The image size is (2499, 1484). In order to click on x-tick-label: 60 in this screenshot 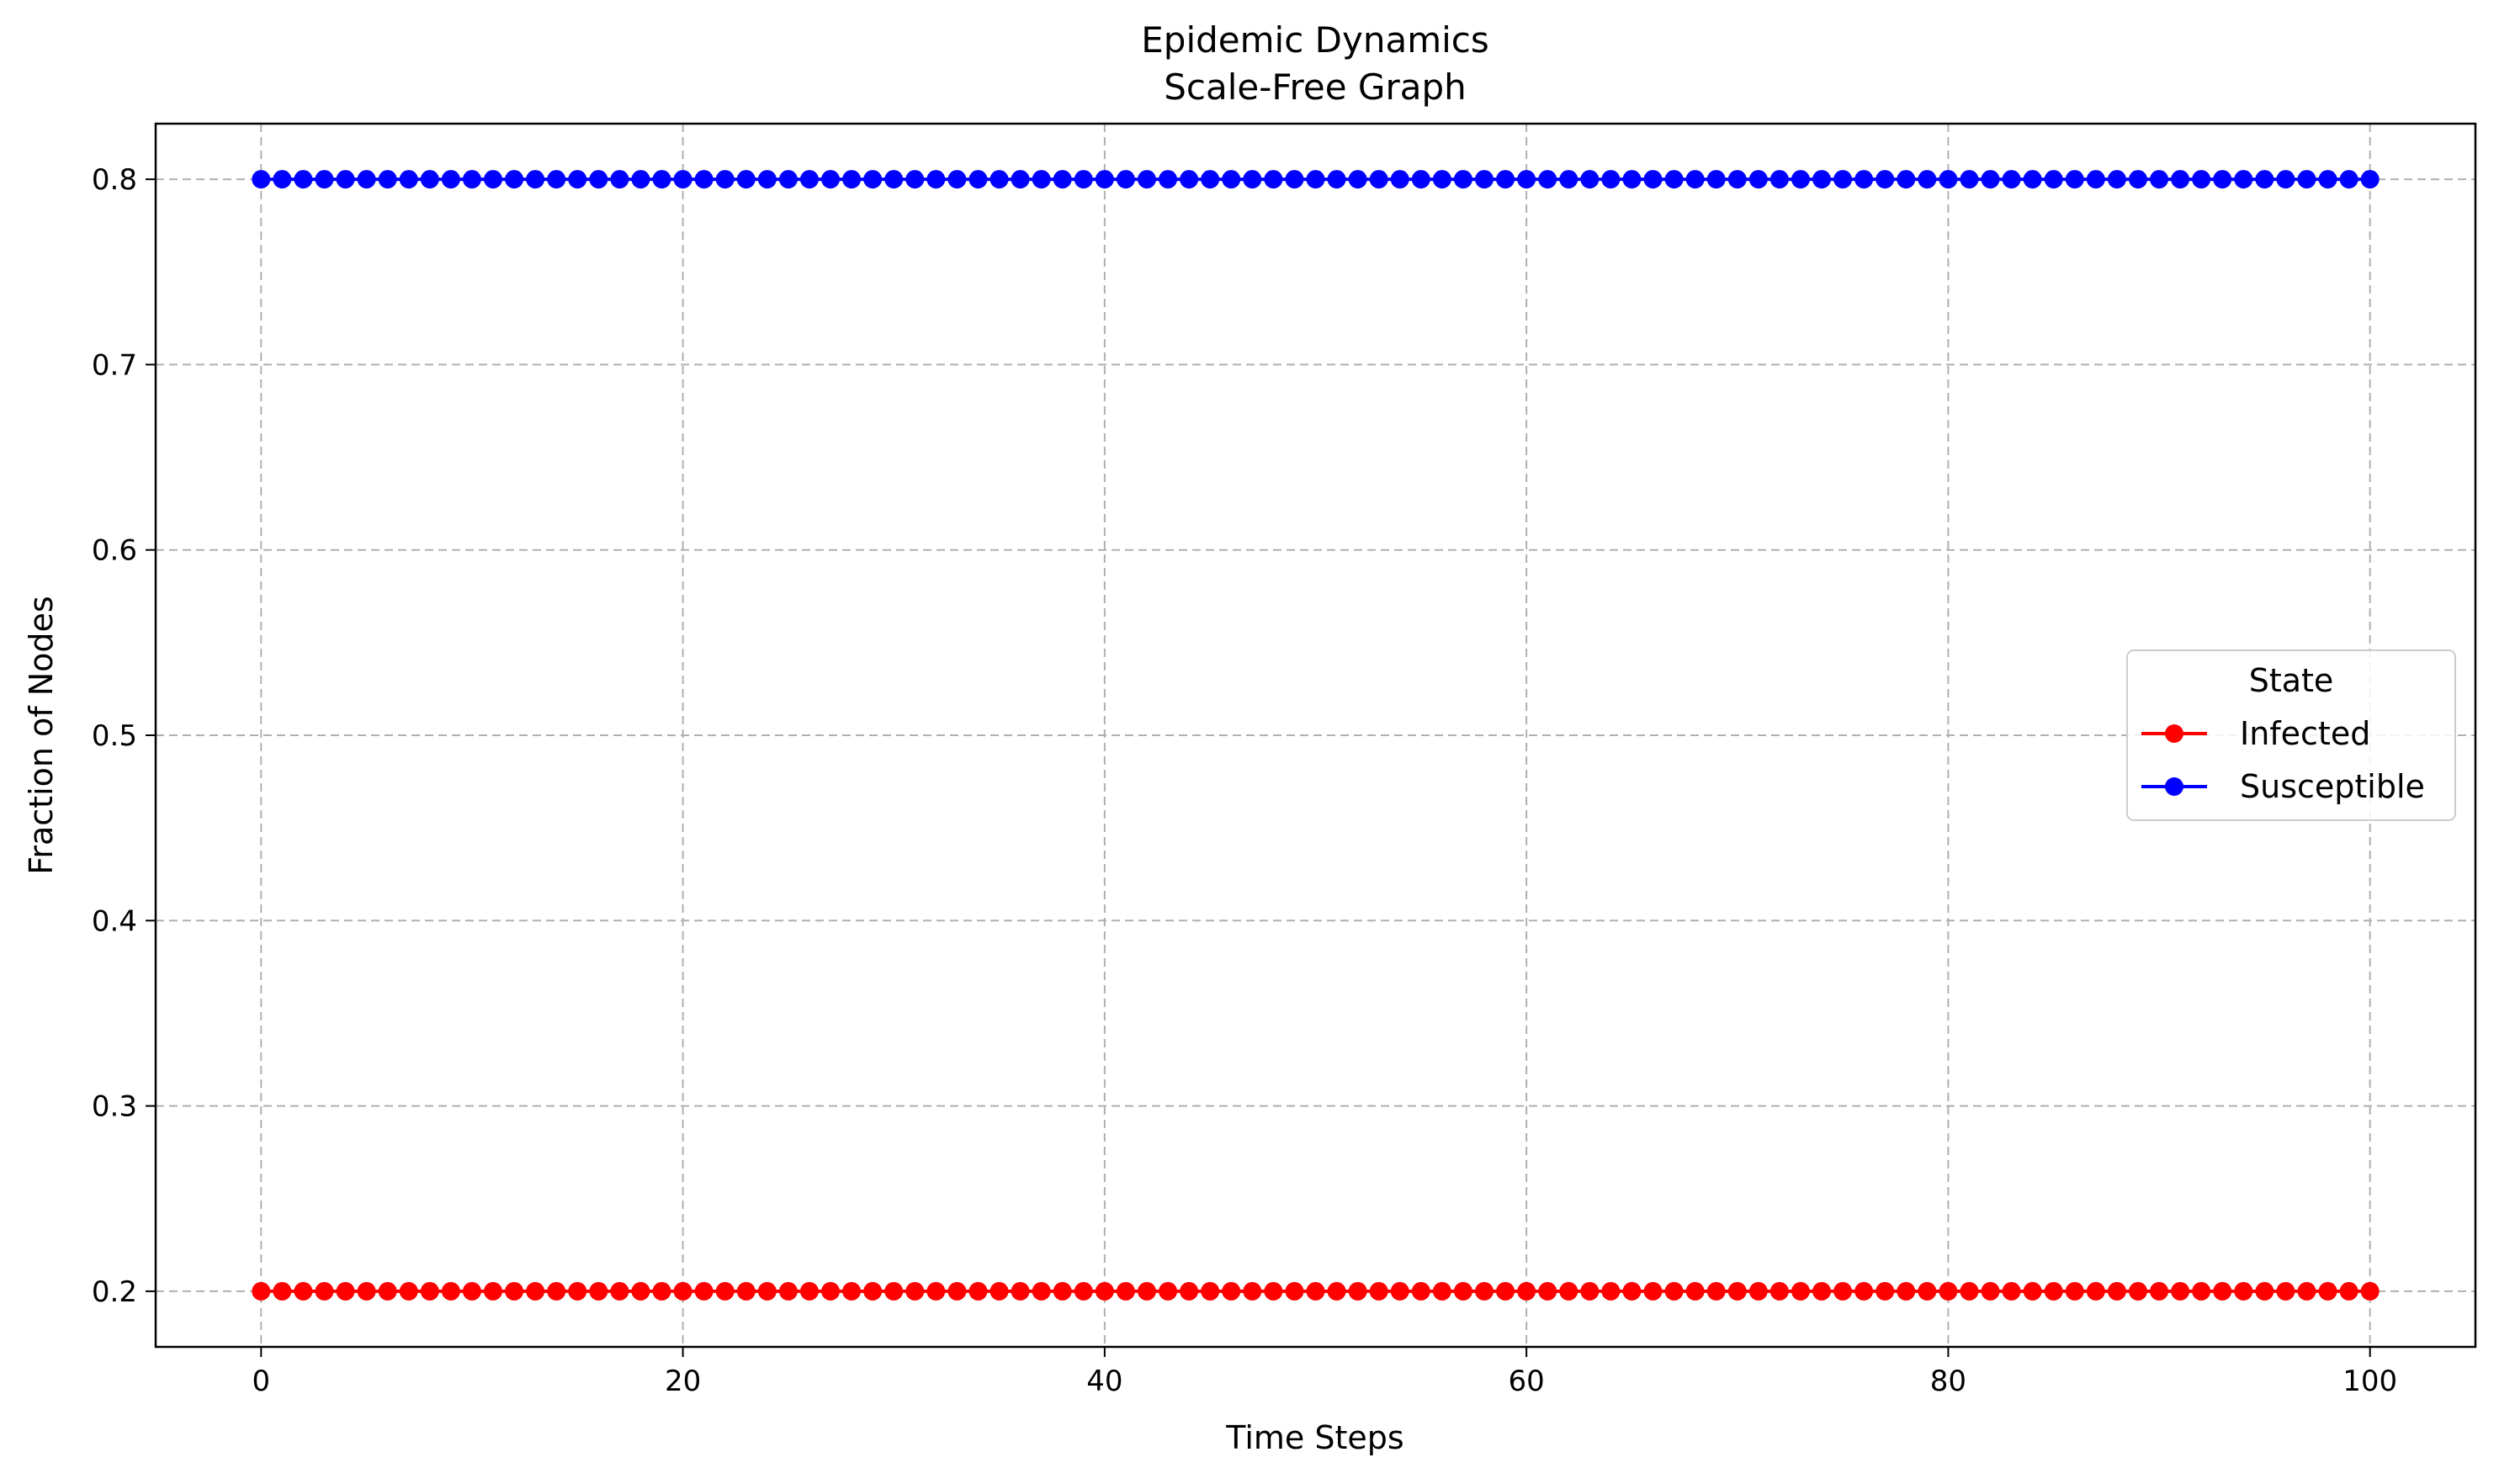, I will do `click(1527, 1381)`.